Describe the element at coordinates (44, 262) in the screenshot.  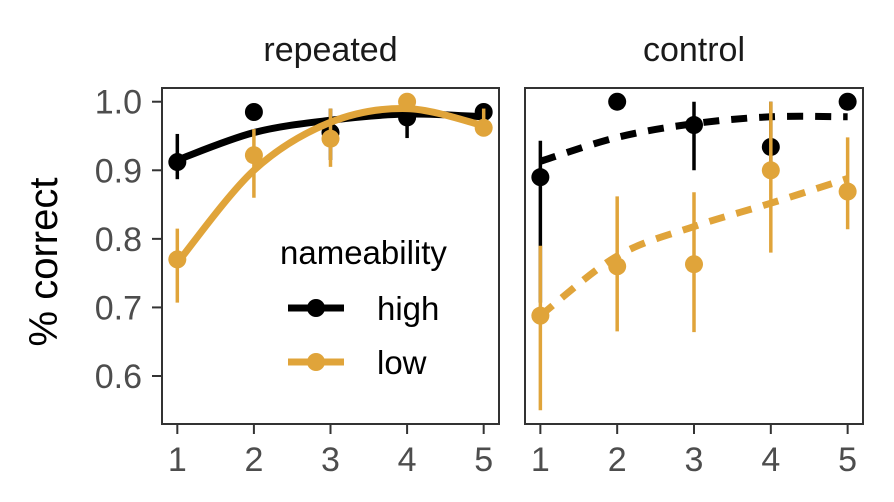
I see `y-axis-title: % correct` at that location.